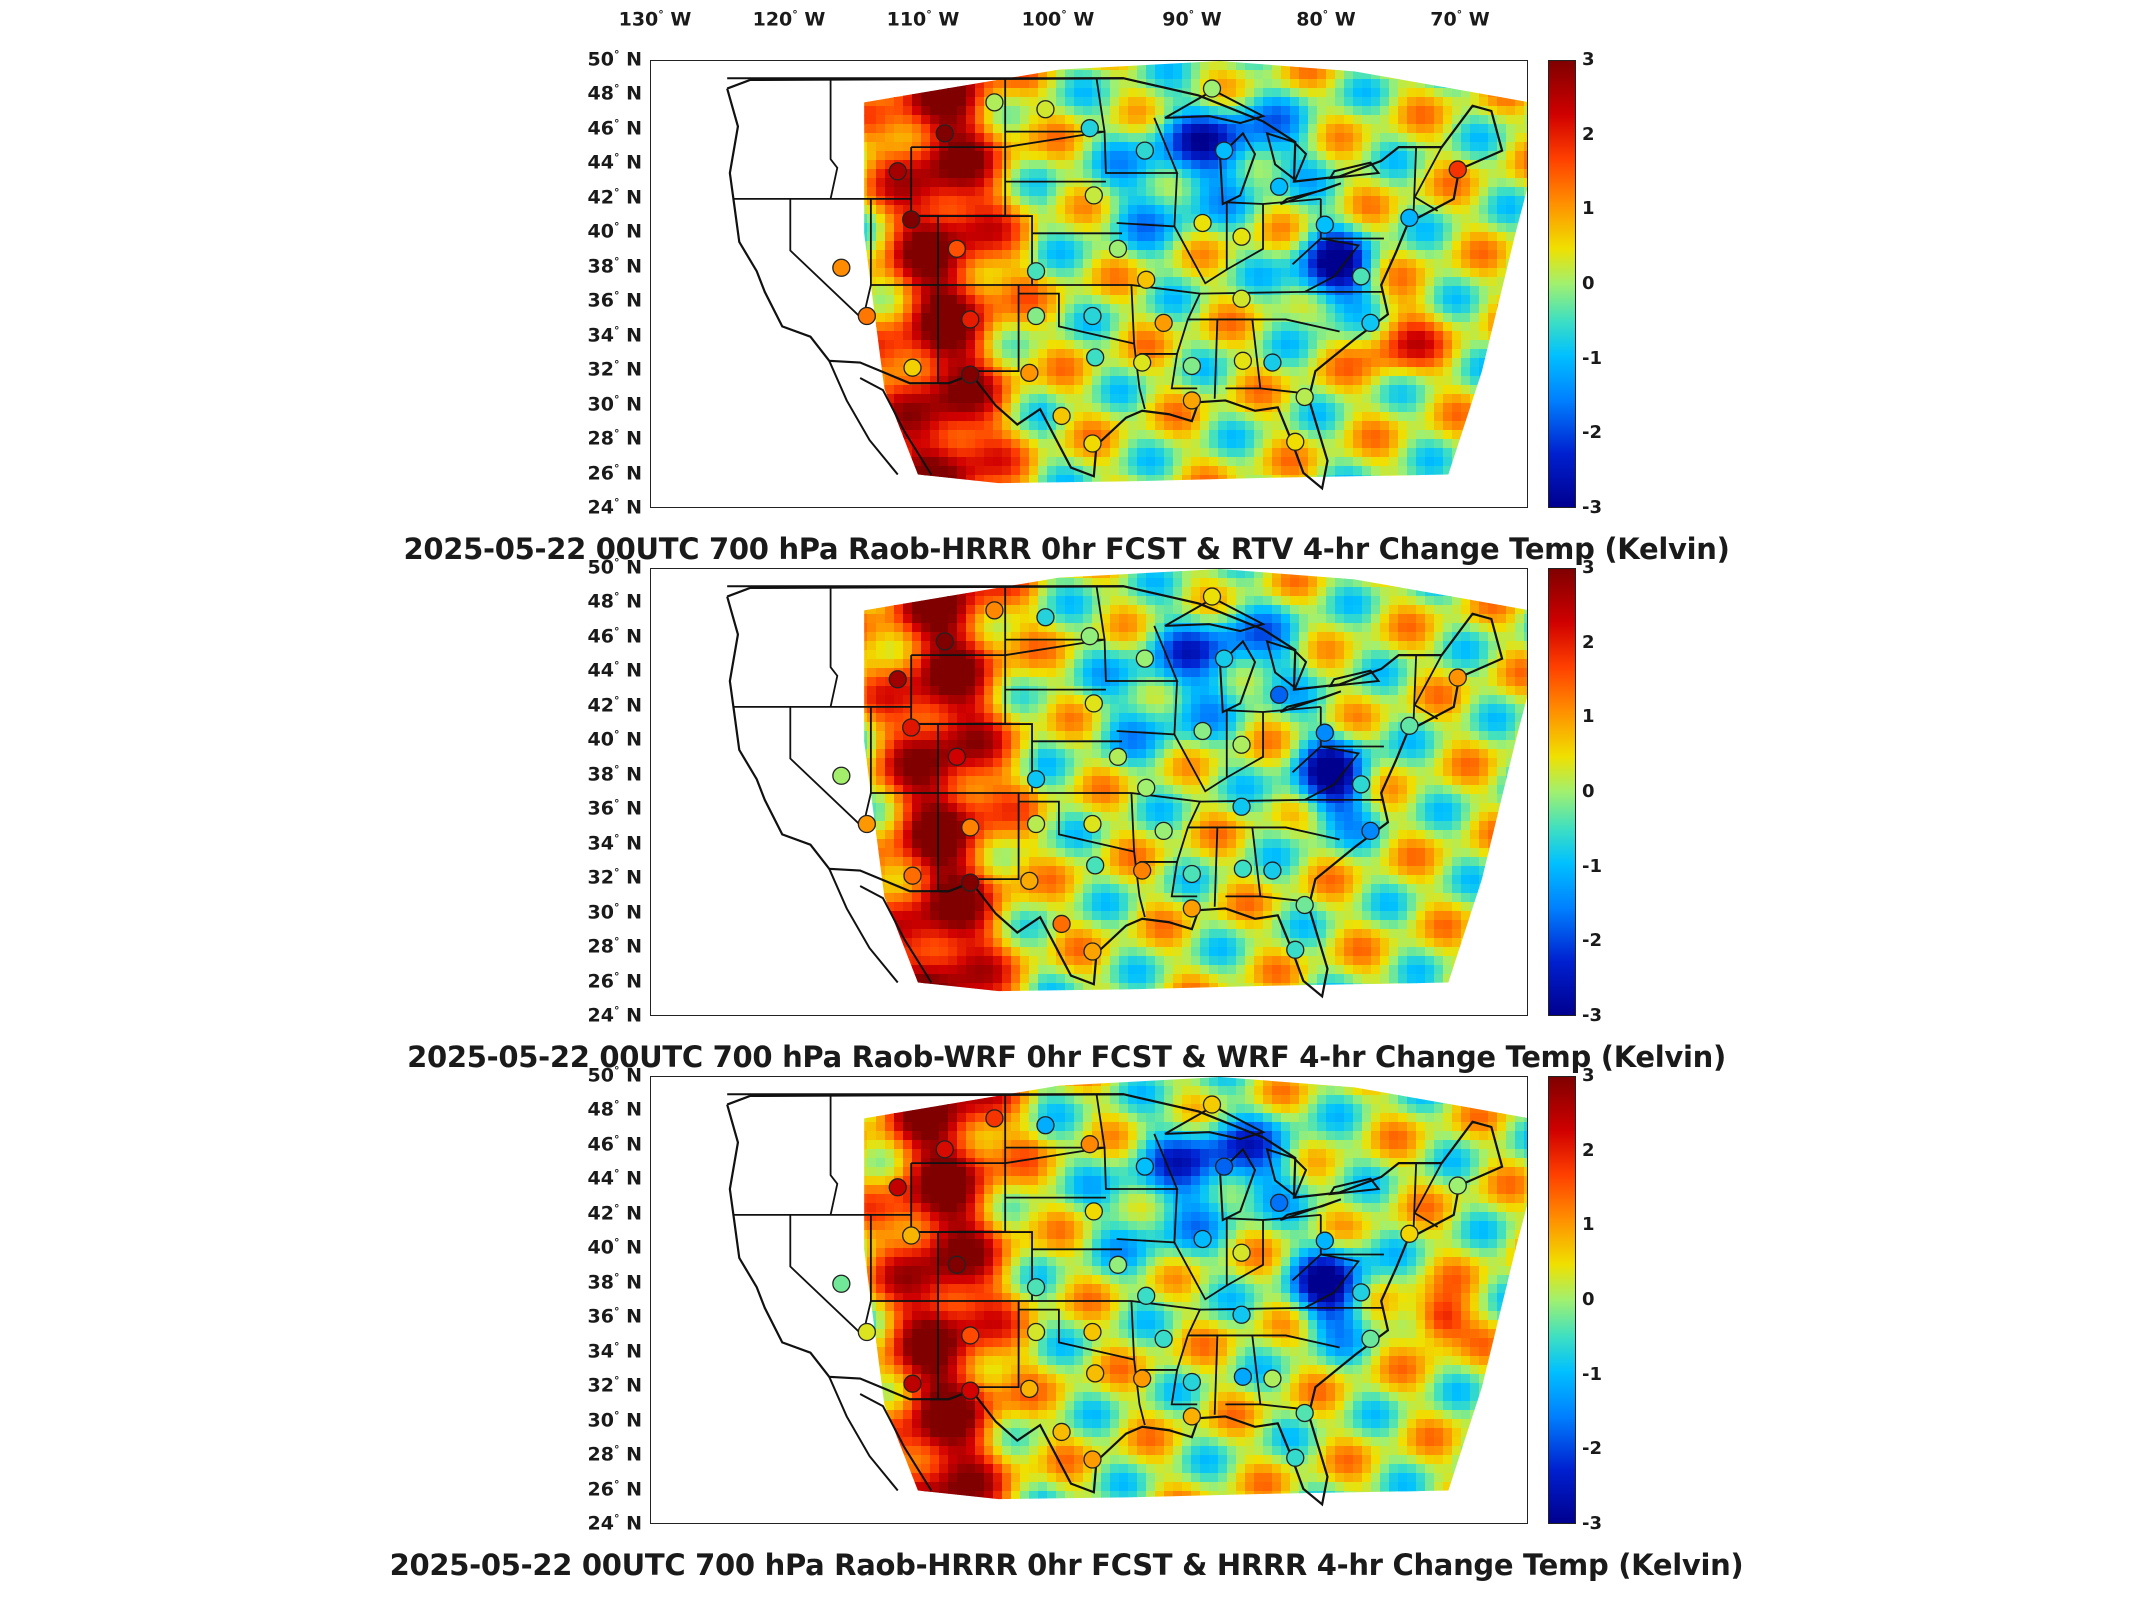  I want to click on colorbar, so click(1562, 792).